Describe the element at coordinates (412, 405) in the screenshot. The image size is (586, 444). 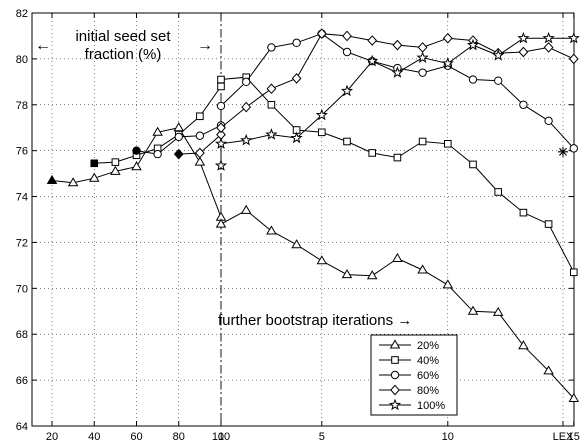
I see `legend-item: 100%` at that location.